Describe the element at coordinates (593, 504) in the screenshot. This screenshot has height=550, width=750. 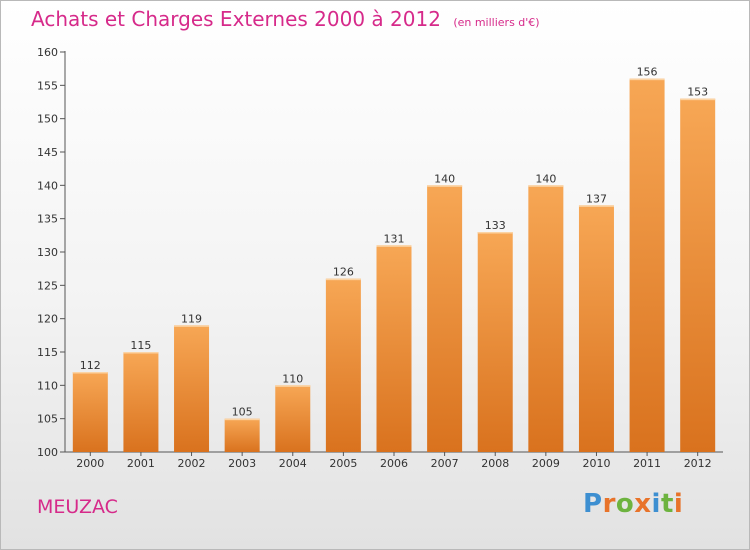
I see `brand-letter: P` at that location.